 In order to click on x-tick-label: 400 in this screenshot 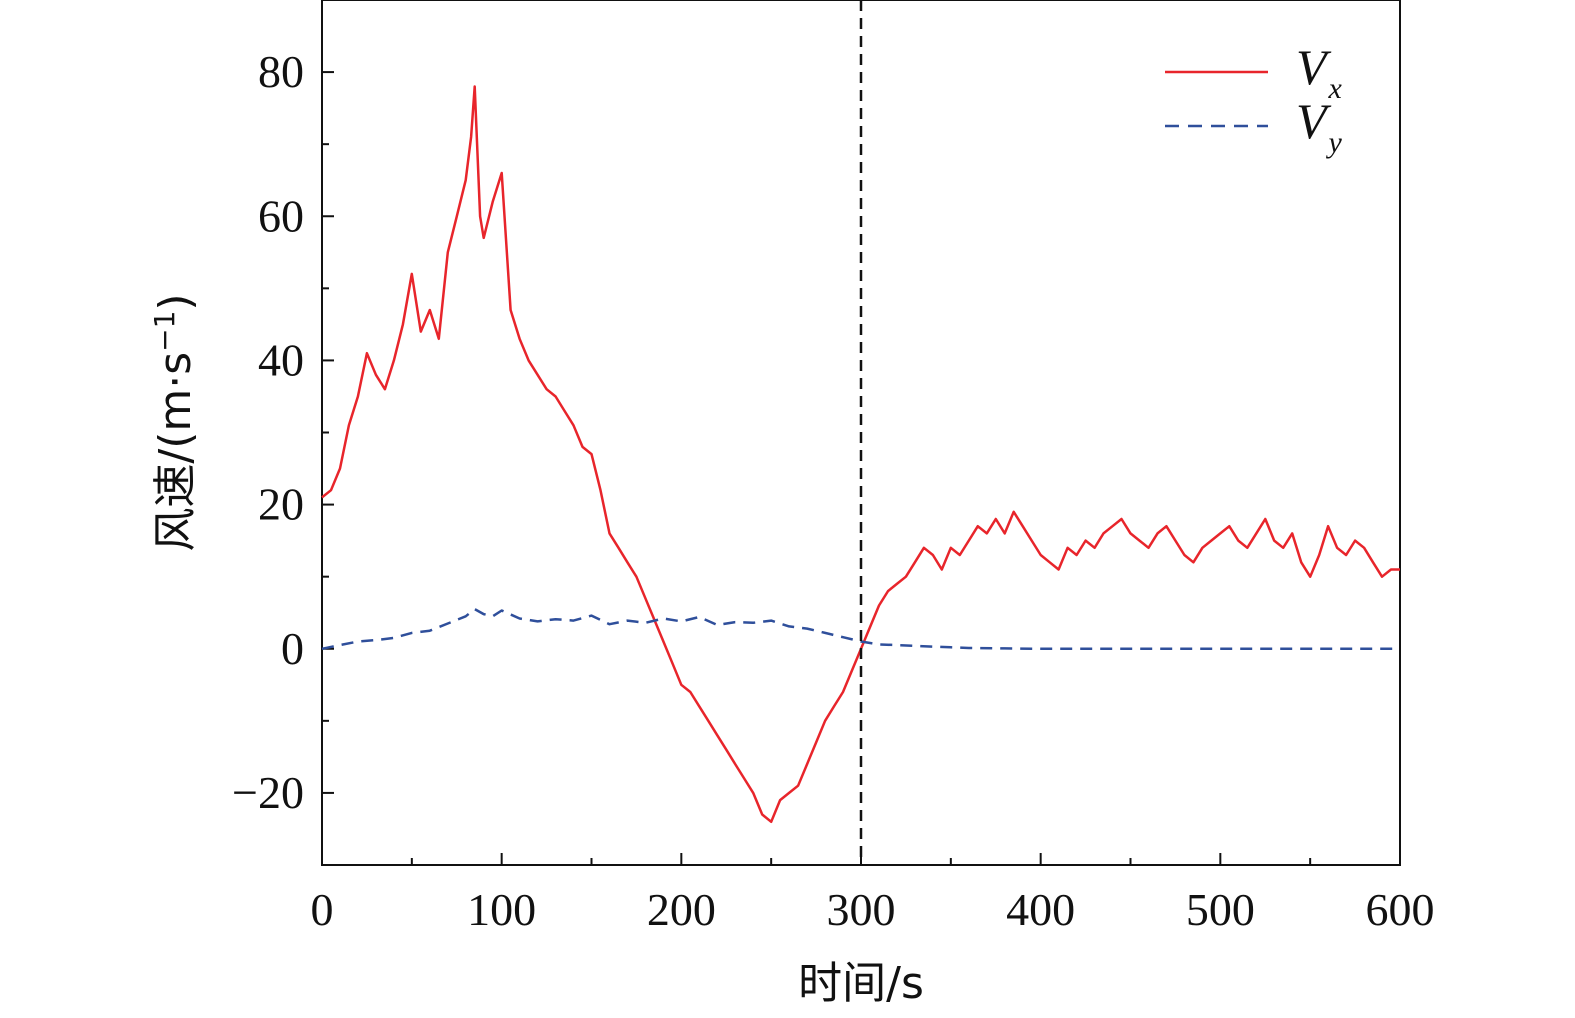, I will do `click(1040, 909)`.